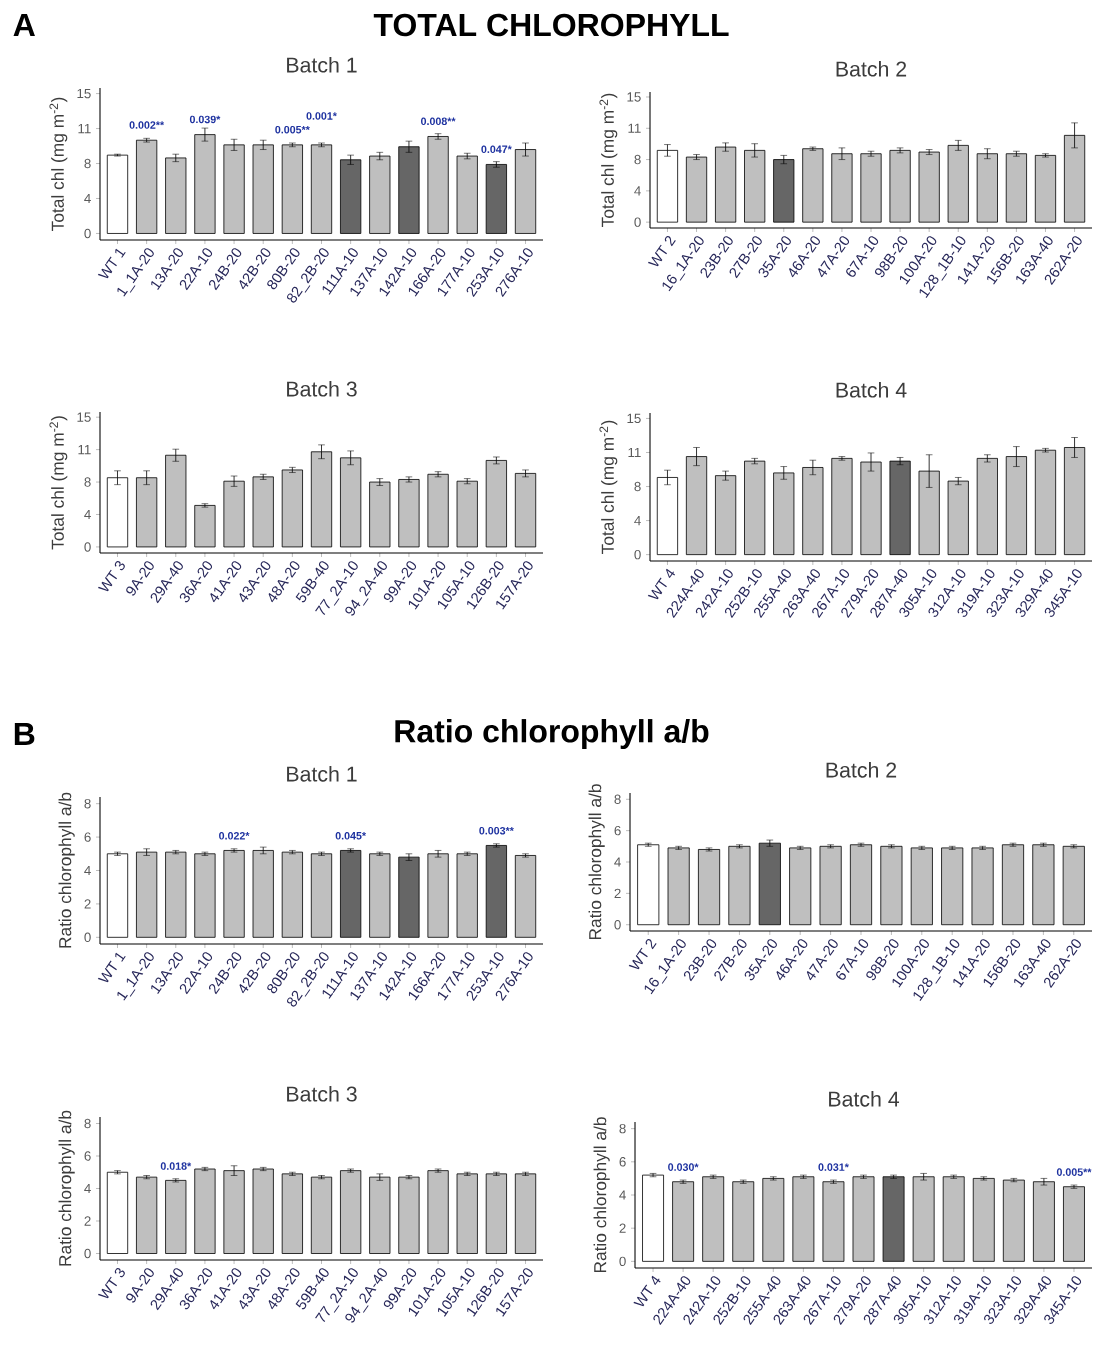  Describe the element at coordinates (111, 1283) in the screenshot. I see `x-tick-label: WT 3` at that location.